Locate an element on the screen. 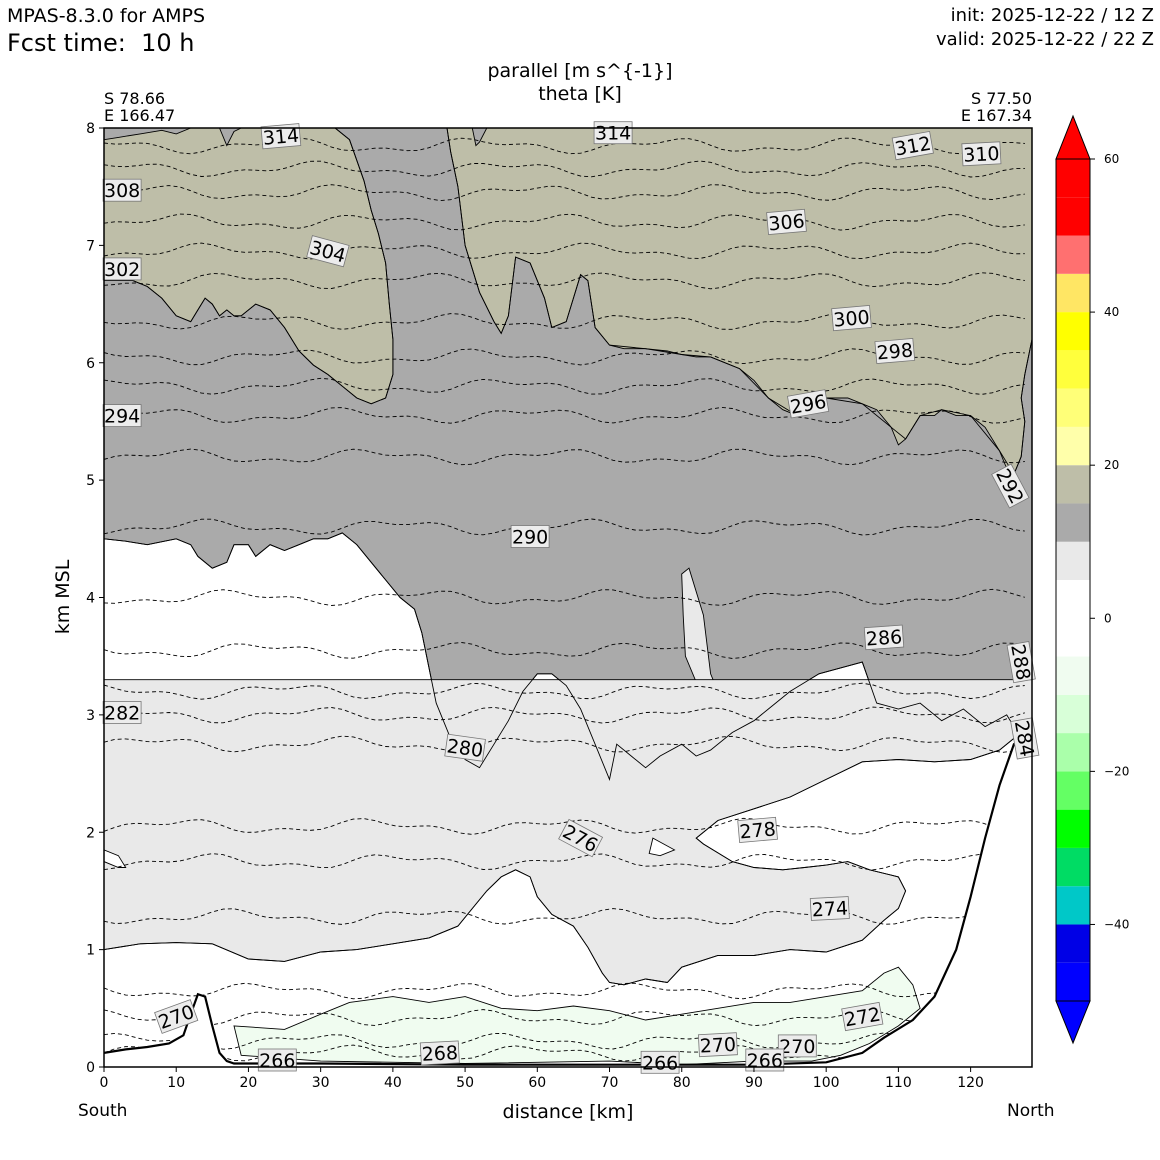 The height and width of the screenshot is (1160, 1160). contour-label: 280 is located at coordinates (465, 747).